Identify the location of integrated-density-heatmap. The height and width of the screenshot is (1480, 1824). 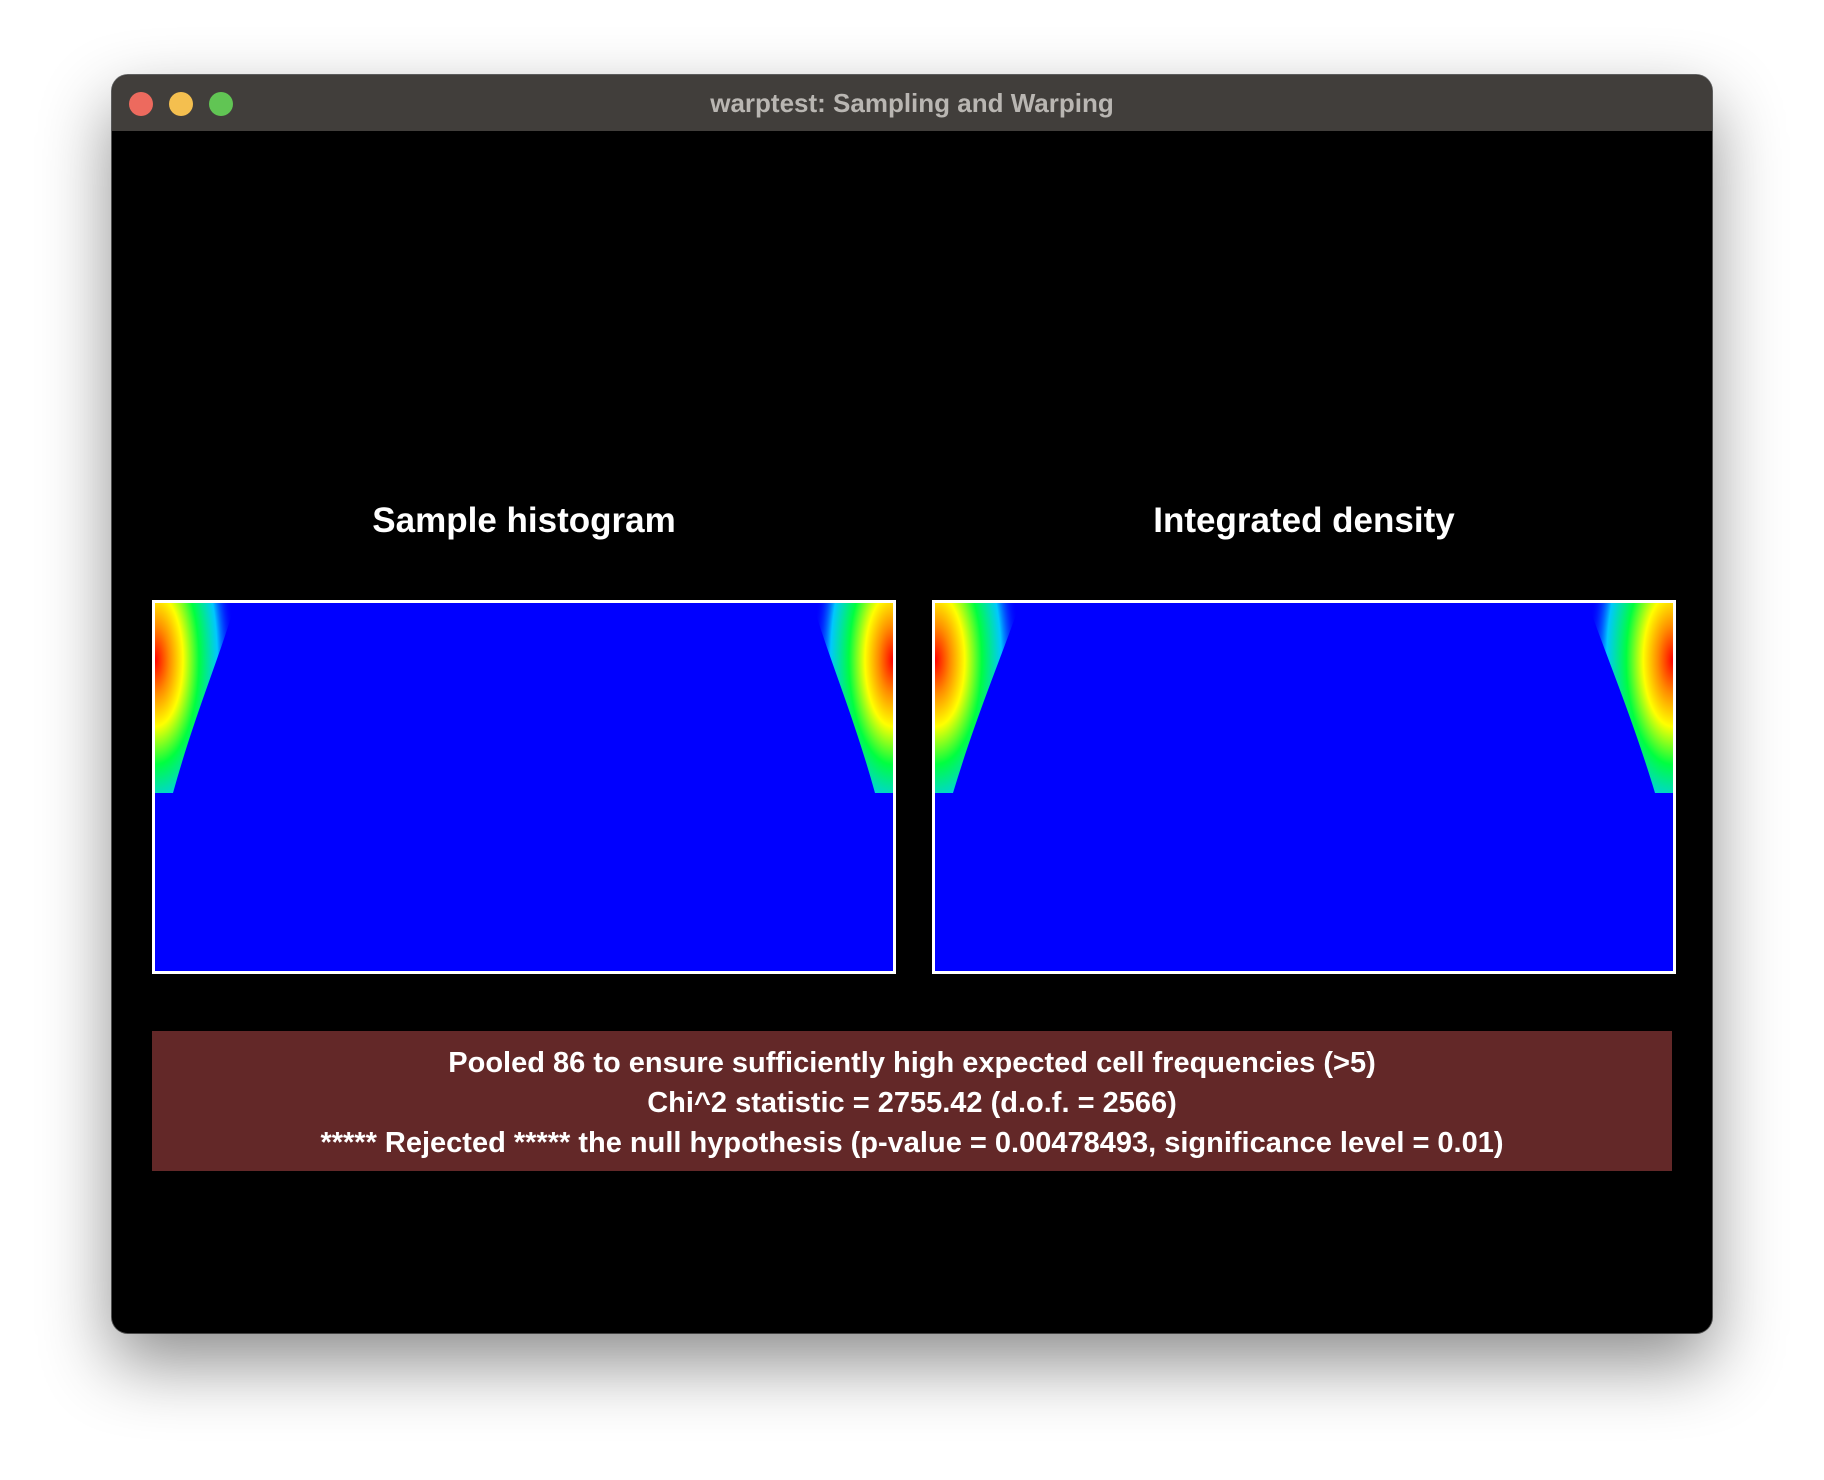
(1304, 787).